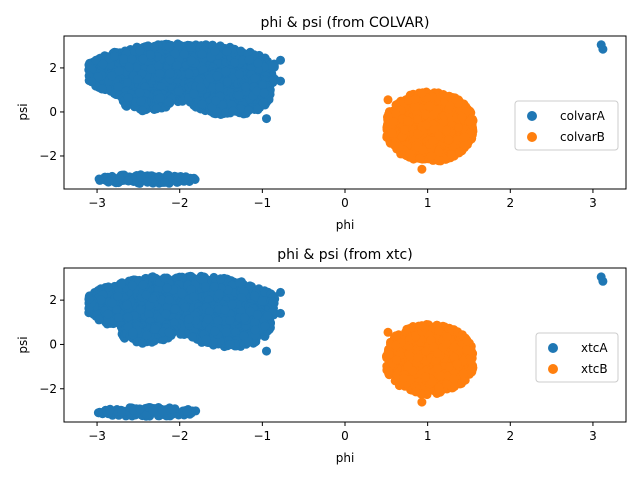  What do you see at coordinates (97, 203) in the screenshot?
I see `x-tick-label: −3` at bounding box center [97, 203].